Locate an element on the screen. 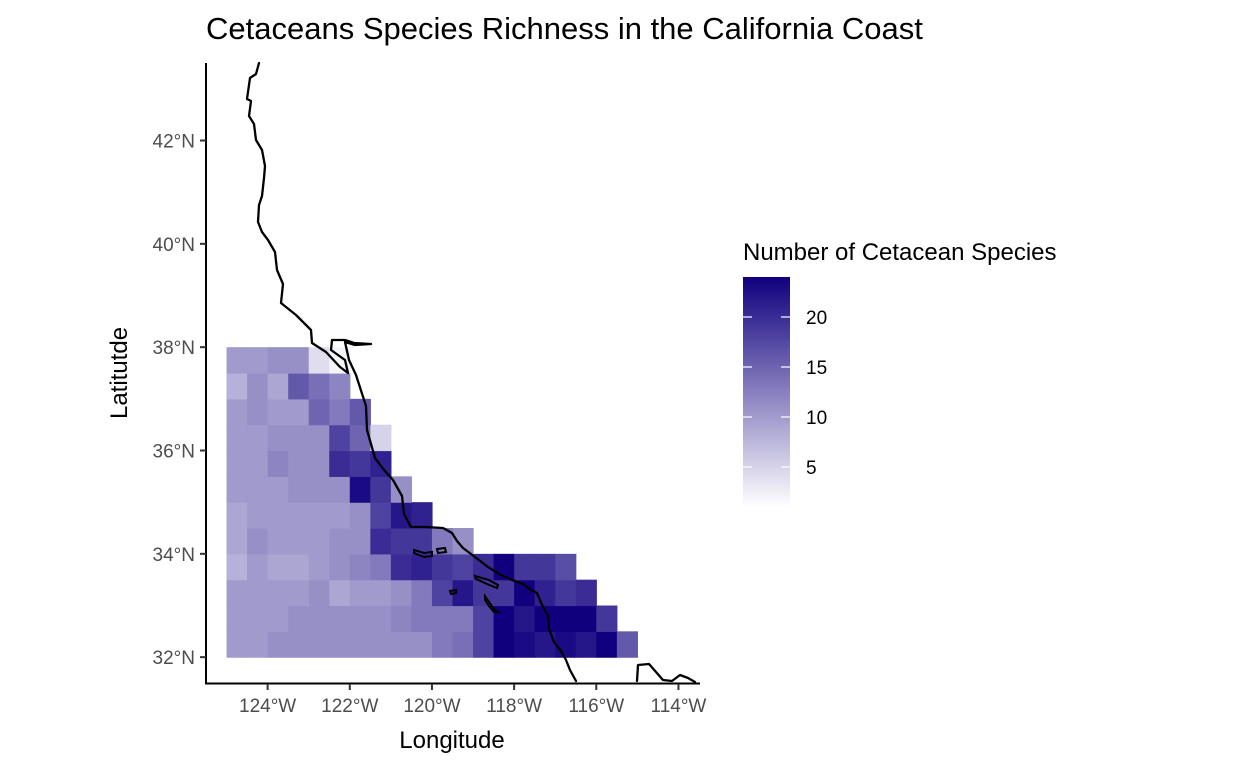 The height and width of the screenshot is (768, 1248). legend-tick-label: 5 is located at coordinates (811, 468).